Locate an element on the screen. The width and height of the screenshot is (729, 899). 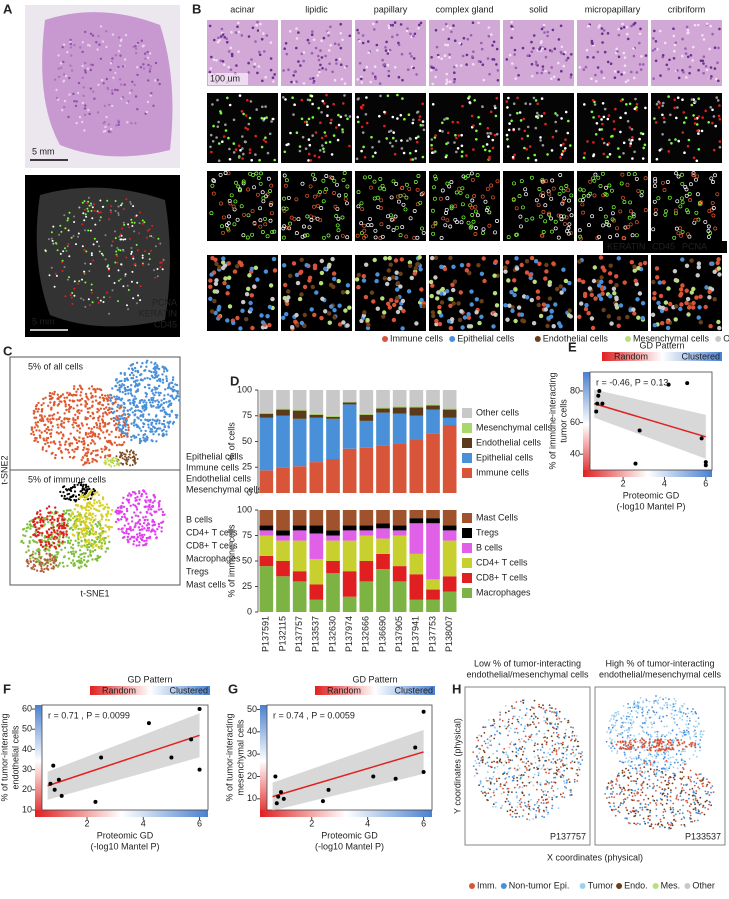
scale-bar-label: 100 um is located at coordinates (225, 78).